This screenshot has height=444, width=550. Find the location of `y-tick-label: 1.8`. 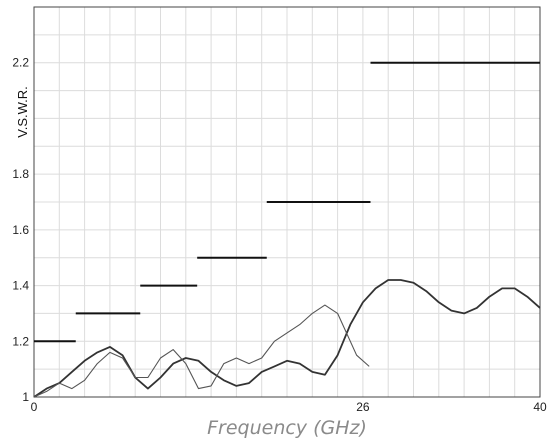

y-tick-label: 1.8 is located at coordinates (20, 174).